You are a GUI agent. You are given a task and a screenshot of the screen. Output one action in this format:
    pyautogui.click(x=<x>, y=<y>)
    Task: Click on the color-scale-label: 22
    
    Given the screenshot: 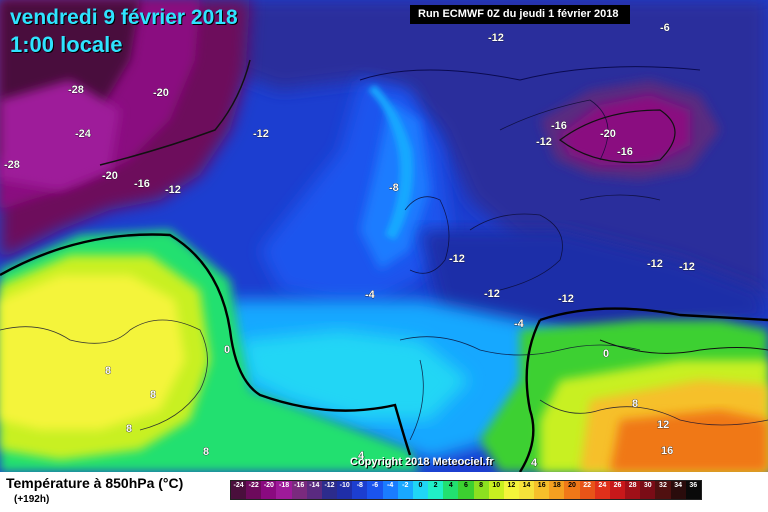 What is the action you would take?
    pyautogui.click(x=587, y=485)
    